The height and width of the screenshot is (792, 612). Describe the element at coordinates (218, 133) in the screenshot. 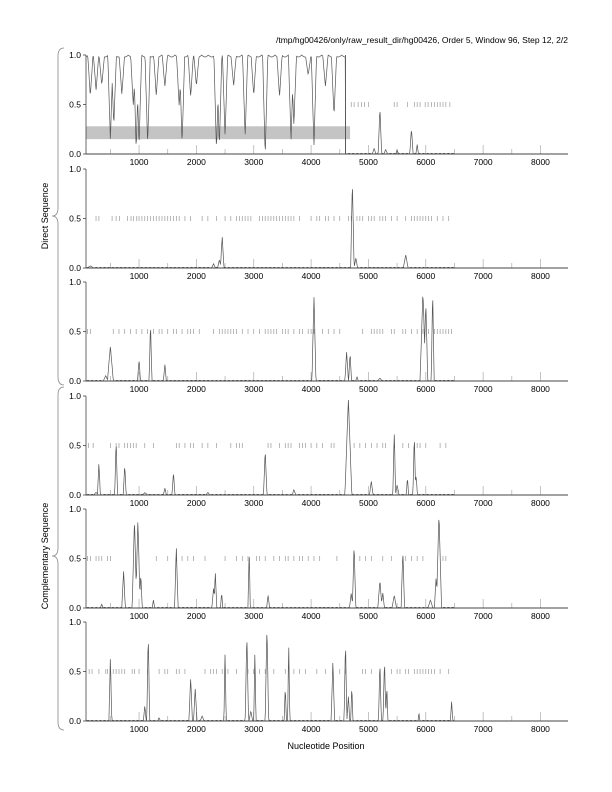

I see `highlight-band` at that location.